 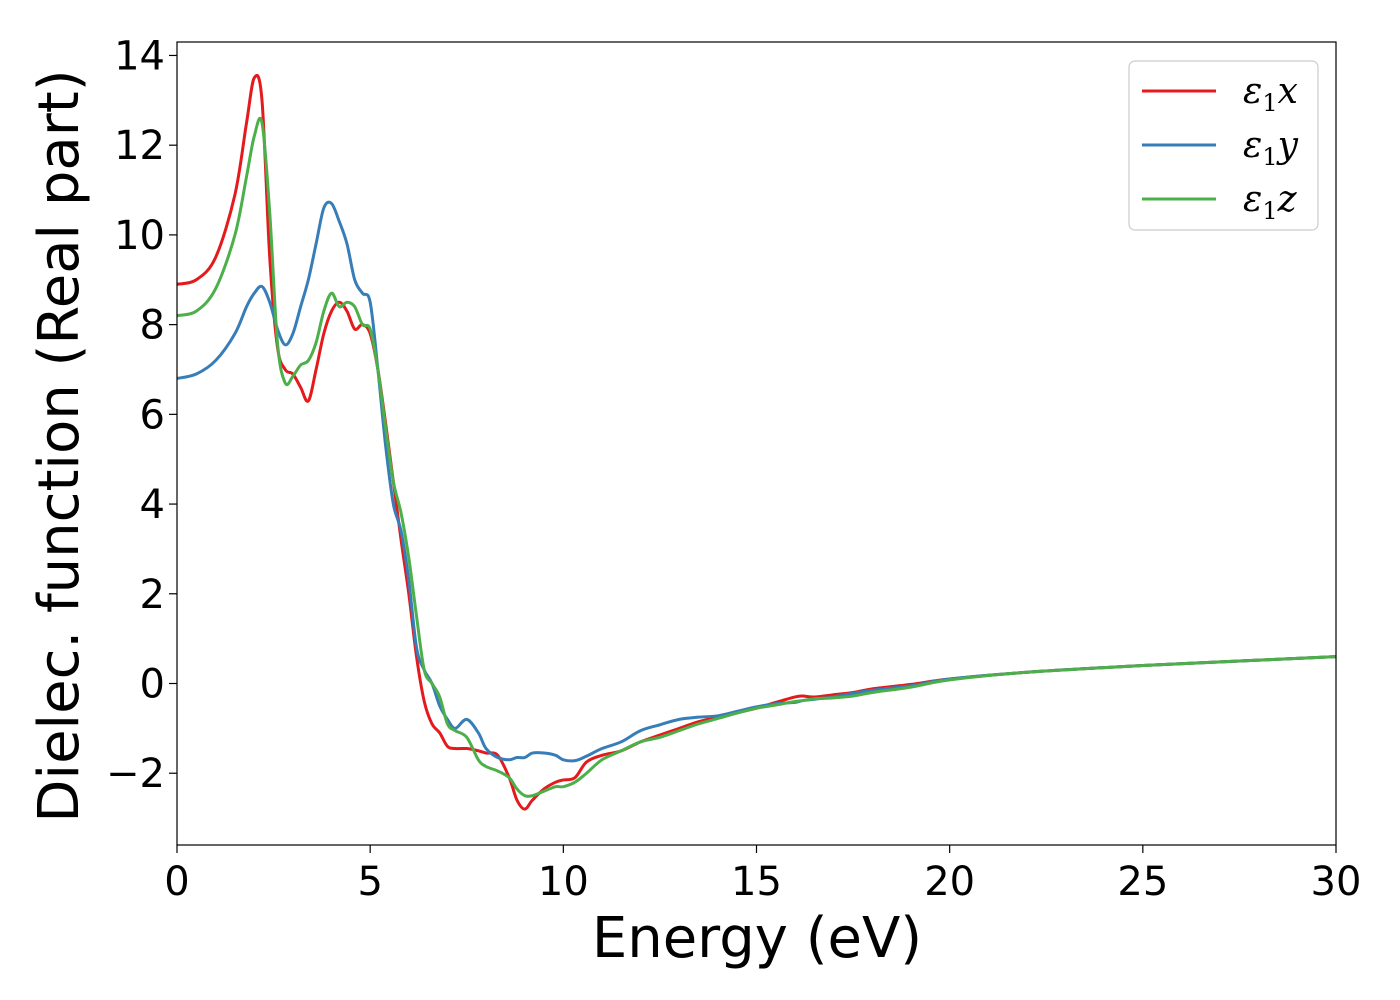 What do you see at coordinates (59, 445) in the screenshot?
I see `y-axis-label: Dielec. function (Real part)` at bounding box center [59, 445].